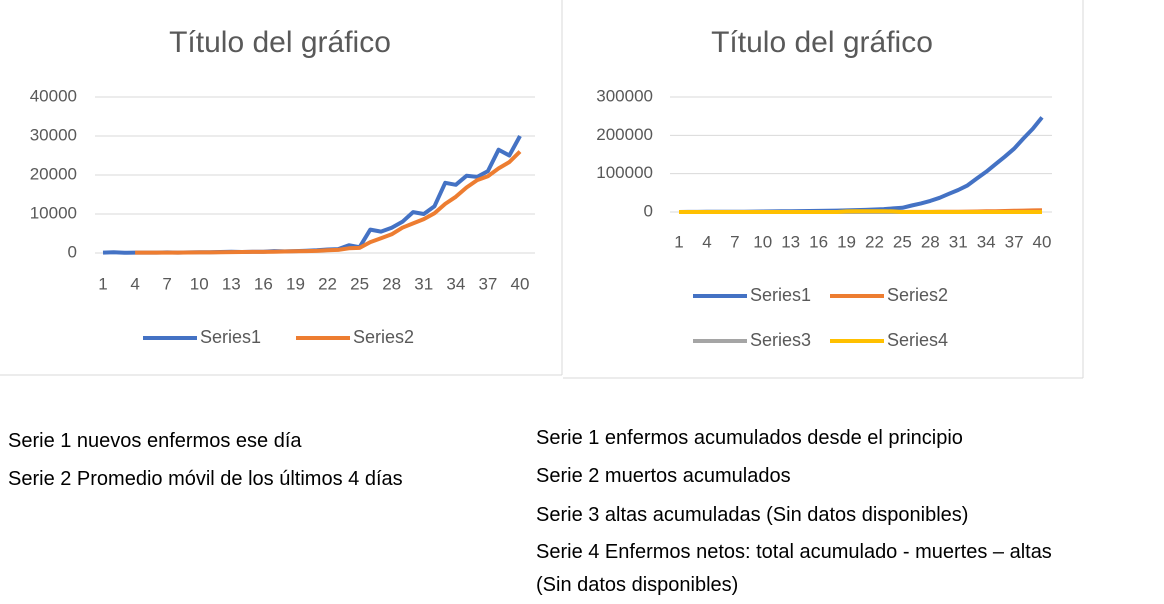 Image resolution: width=1164 pixels, height=604 pixels. Describe the element at coordinates (624, 95) in the screenshot. I see `y-tick-label: 300000` at that location.